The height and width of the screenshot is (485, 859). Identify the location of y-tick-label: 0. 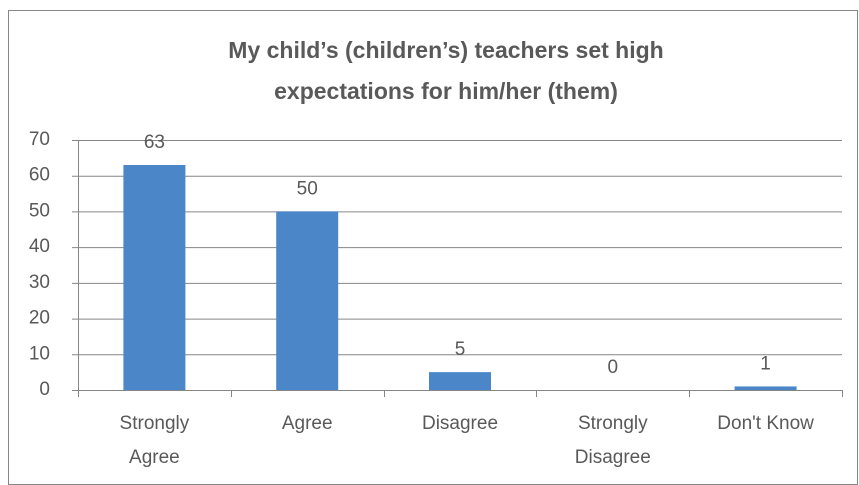
(44, 389).